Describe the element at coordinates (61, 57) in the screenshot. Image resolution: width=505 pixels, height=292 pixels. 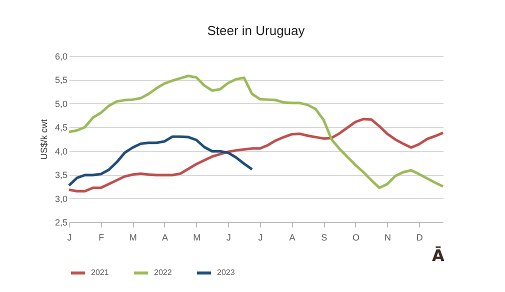
I see `y-tick-label: 6,0` at that location.